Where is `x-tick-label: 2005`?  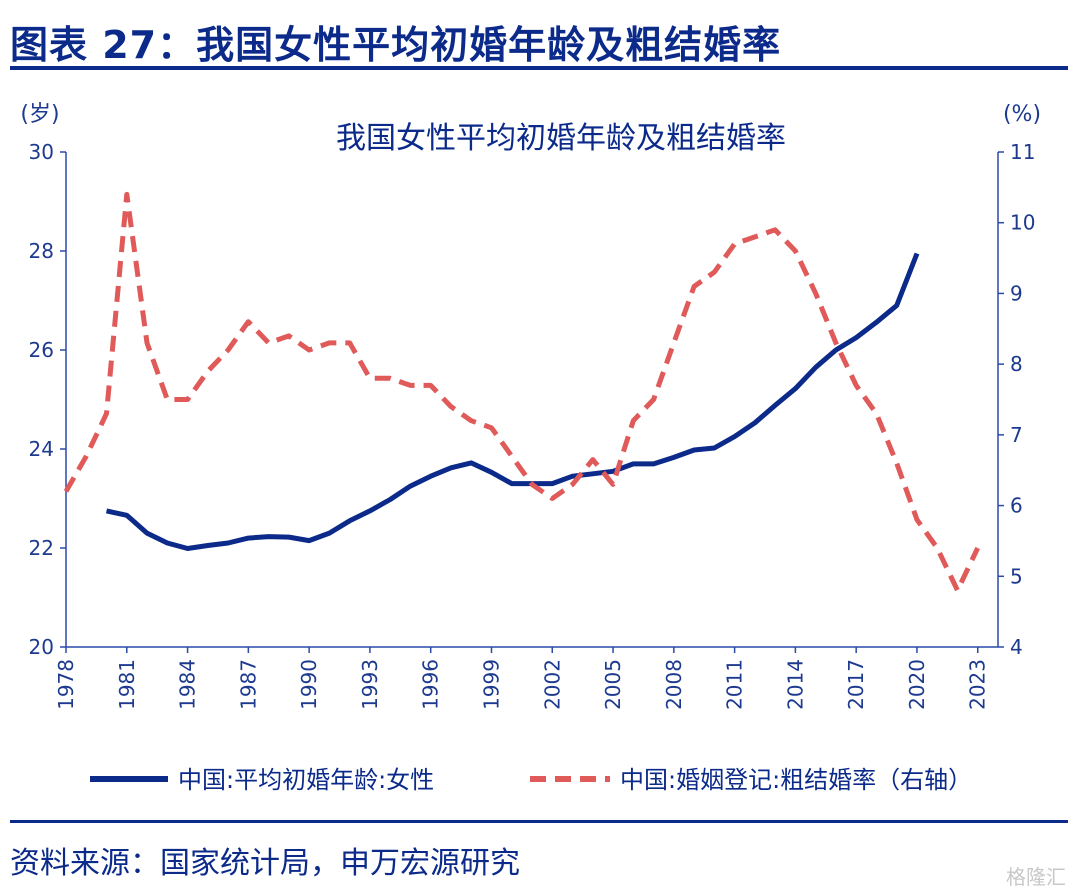 x-tick-label: 2005 is located at coordinates (613, 684).